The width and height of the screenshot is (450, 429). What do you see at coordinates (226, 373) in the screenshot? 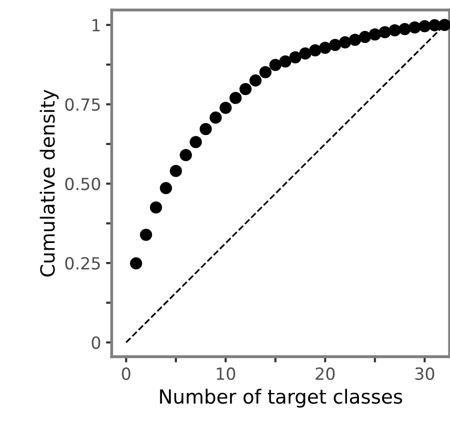
I see `x-tick-label: 10` at bounding box center [226, 373].